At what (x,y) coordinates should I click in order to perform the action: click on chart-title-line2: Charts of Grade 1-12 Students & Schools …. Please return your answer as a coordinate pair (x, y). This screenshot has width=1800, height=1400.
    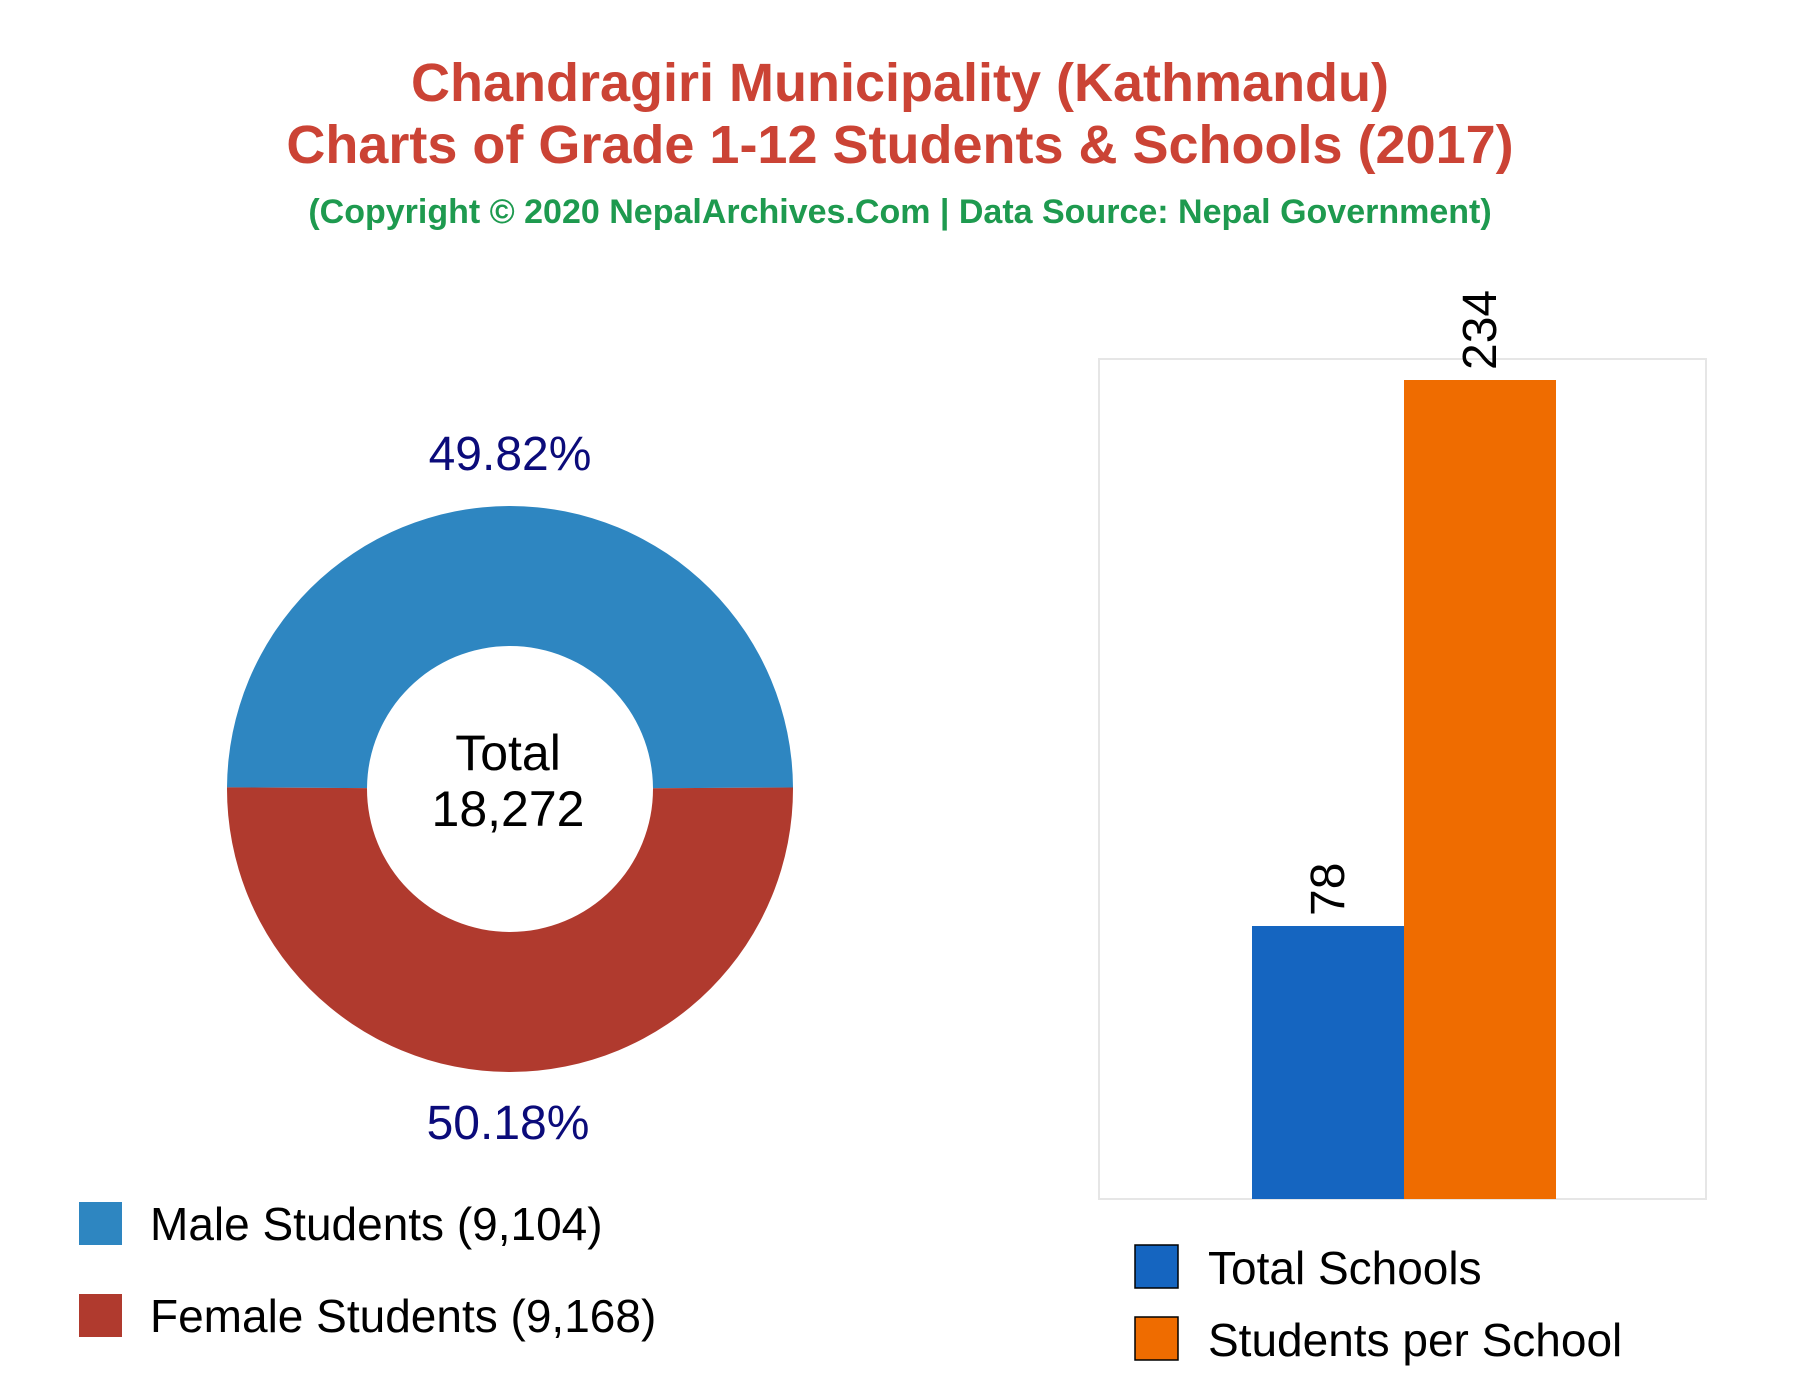
    Looking at the image, I should click on (900, 145).